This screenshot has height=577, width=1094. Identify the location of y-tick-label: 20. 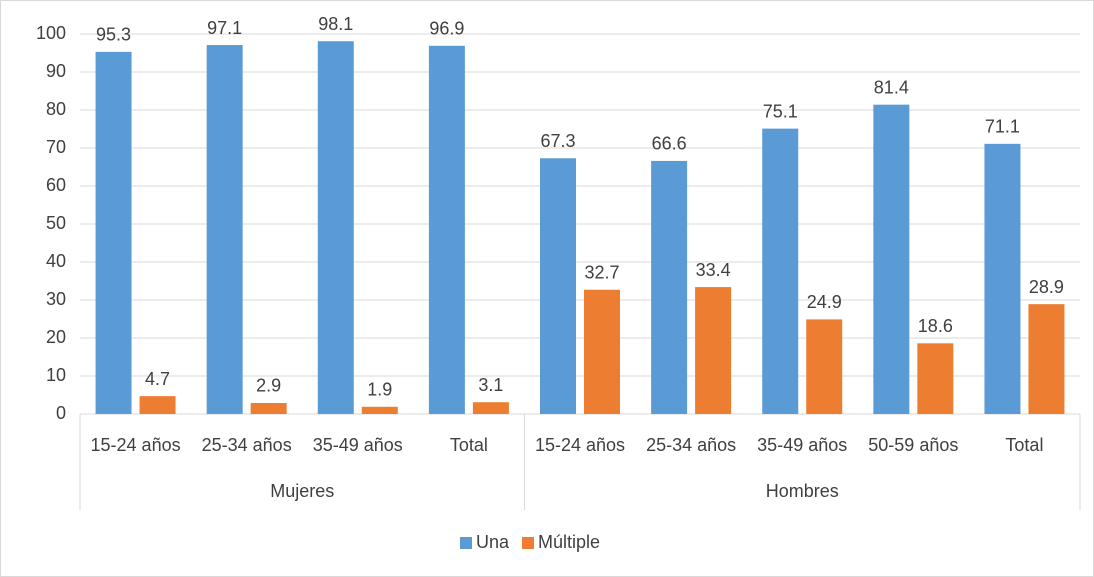
(56, 337).